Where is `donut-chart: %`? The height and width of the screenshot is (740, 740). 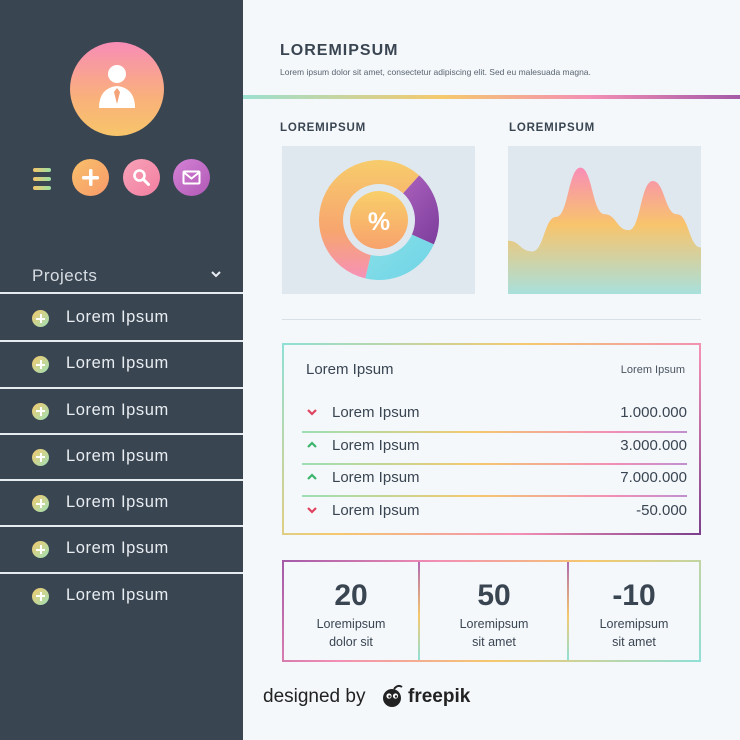 donut-chart: % is located at coordinates (379, 219).